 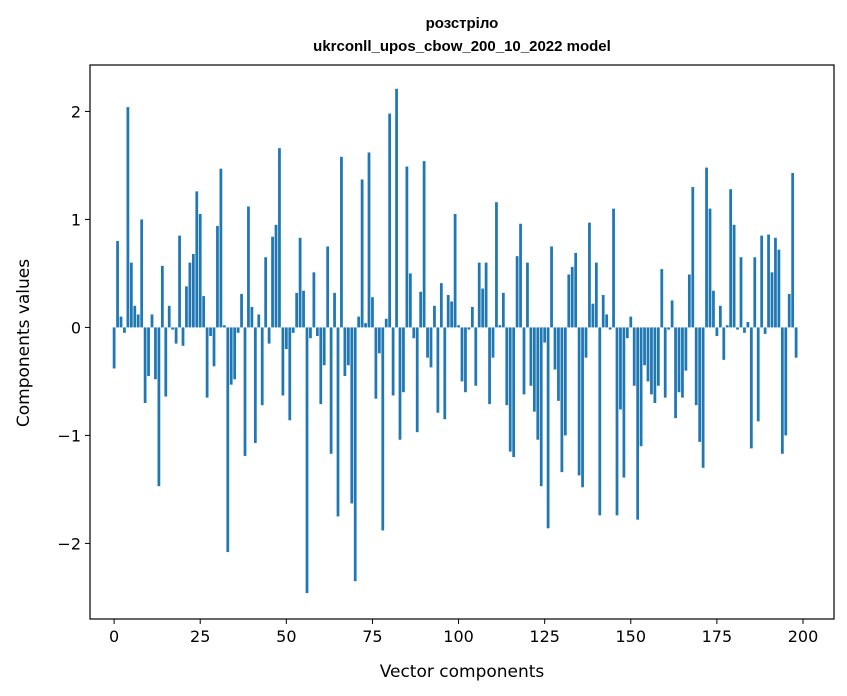 What do you see at coordinates (69, 435) in the screenshot?
I see `y-tick-label: −1` at bounding box center [69, 435].